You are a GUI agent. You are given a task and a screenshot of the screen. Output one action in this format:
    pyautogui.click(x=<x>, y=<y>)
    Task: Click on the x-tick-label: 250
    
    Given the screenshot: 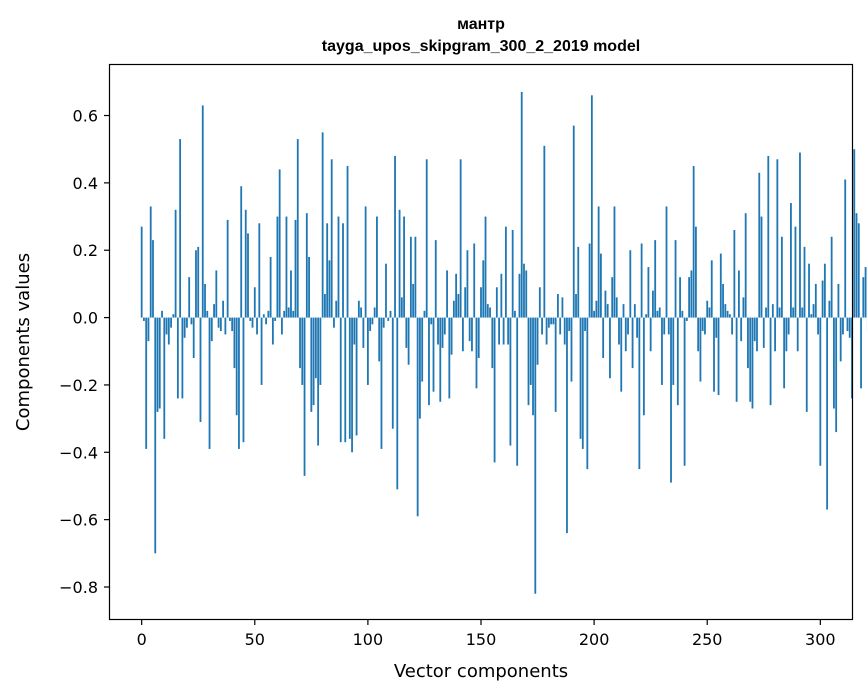 What is the action you would take?
    pyautogui.click(x=707, y=639)
    